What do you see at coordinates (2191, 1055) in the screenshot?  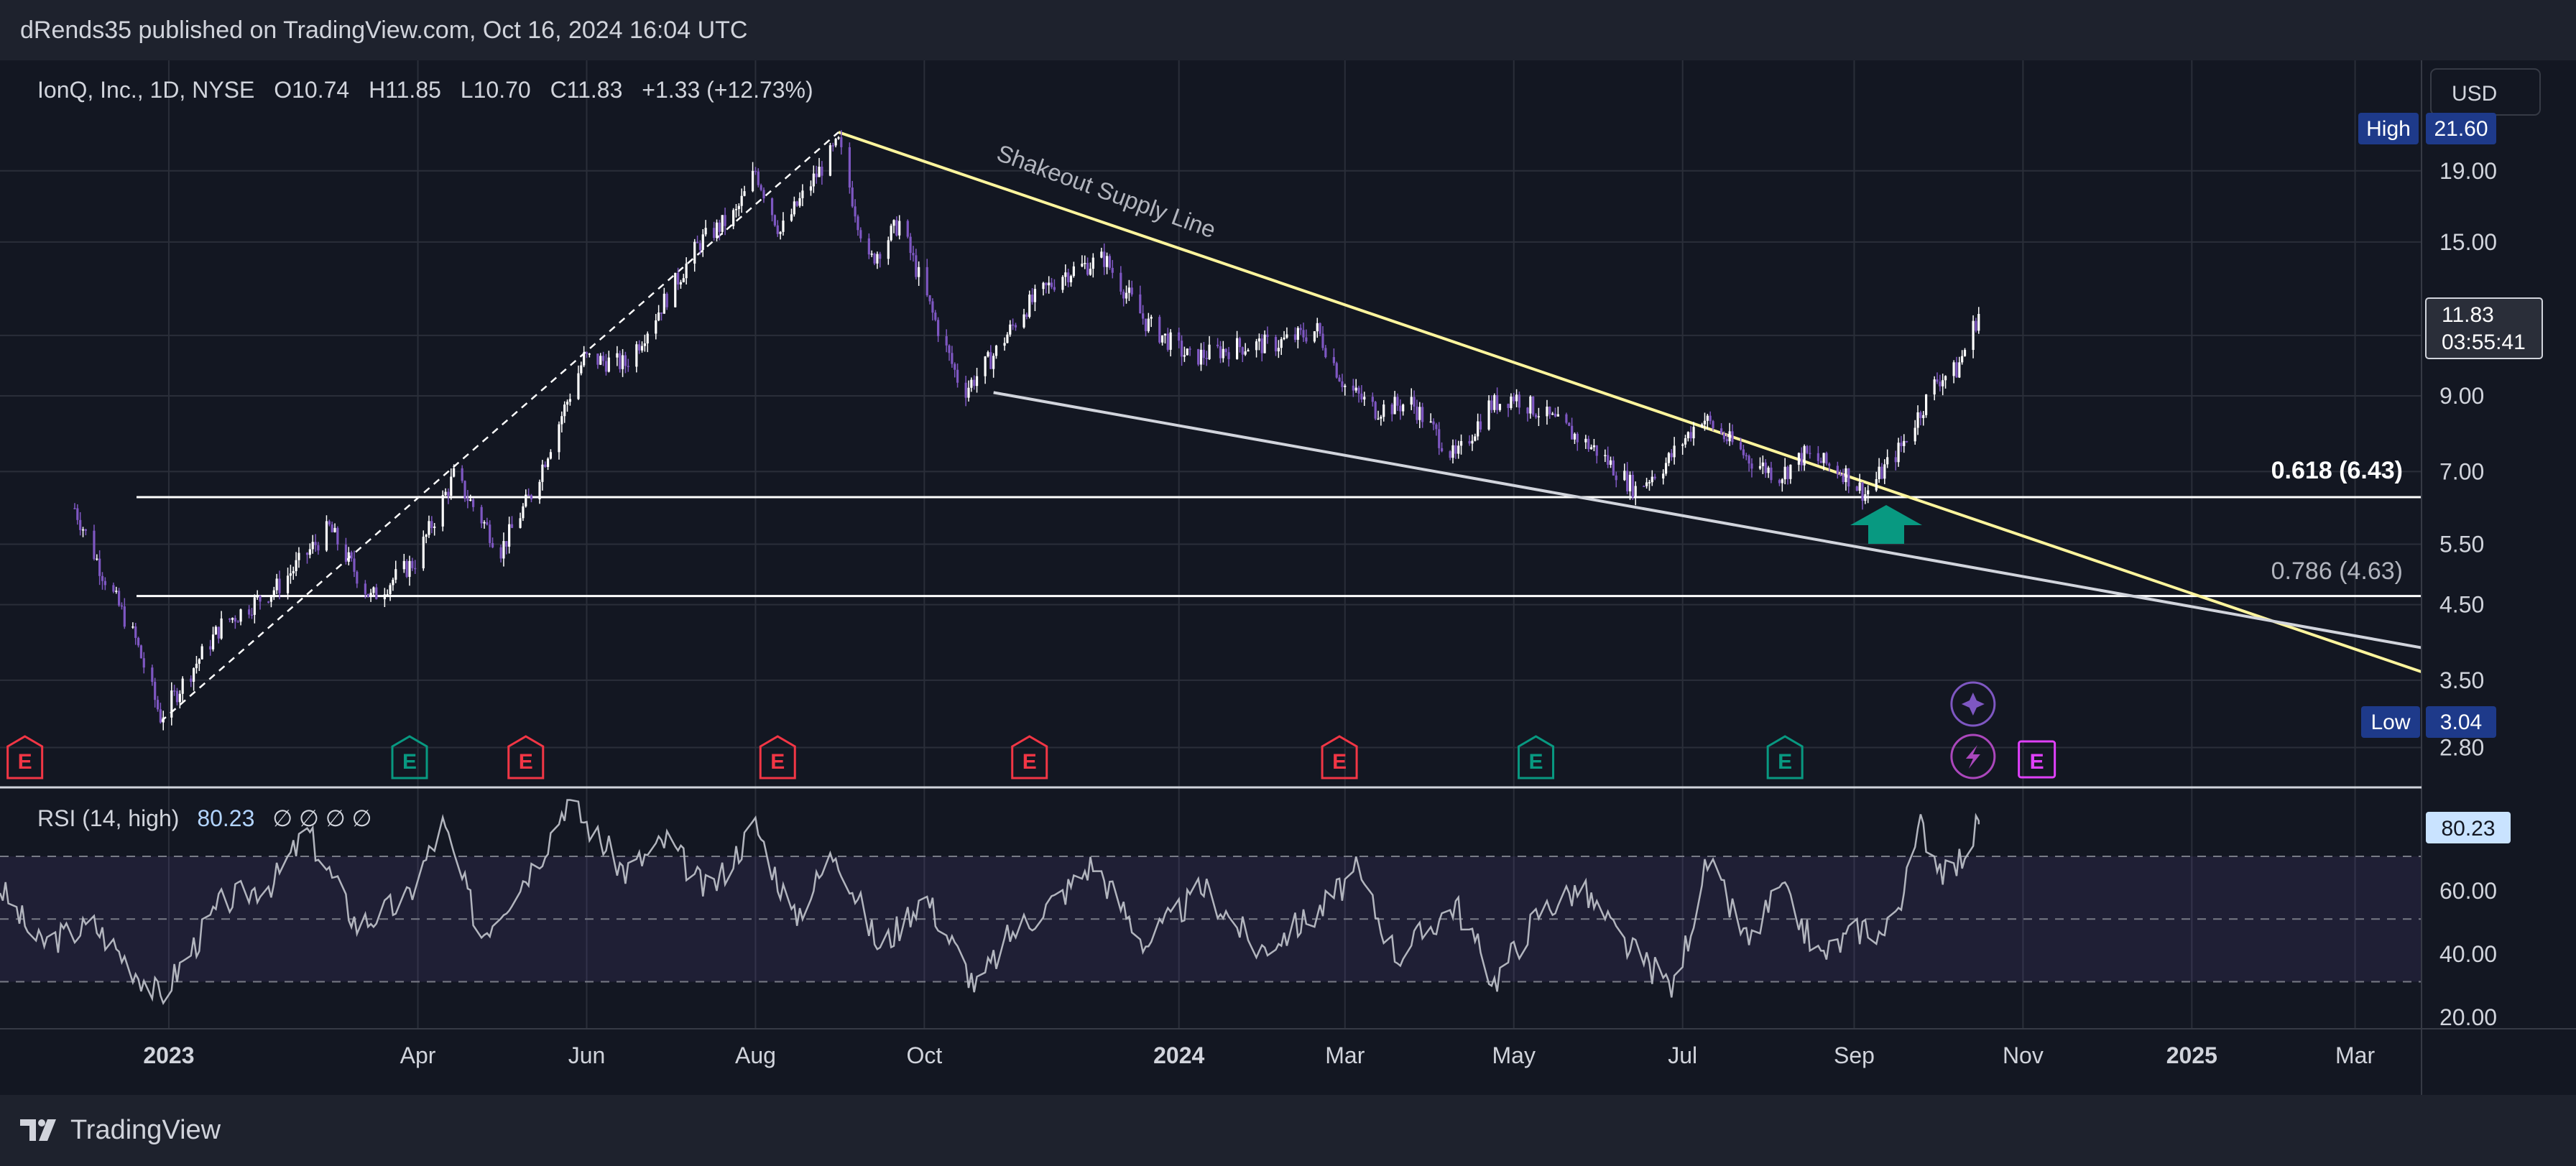 I see `x-tick-label: 2025` at bounding box center [2191, 1055].